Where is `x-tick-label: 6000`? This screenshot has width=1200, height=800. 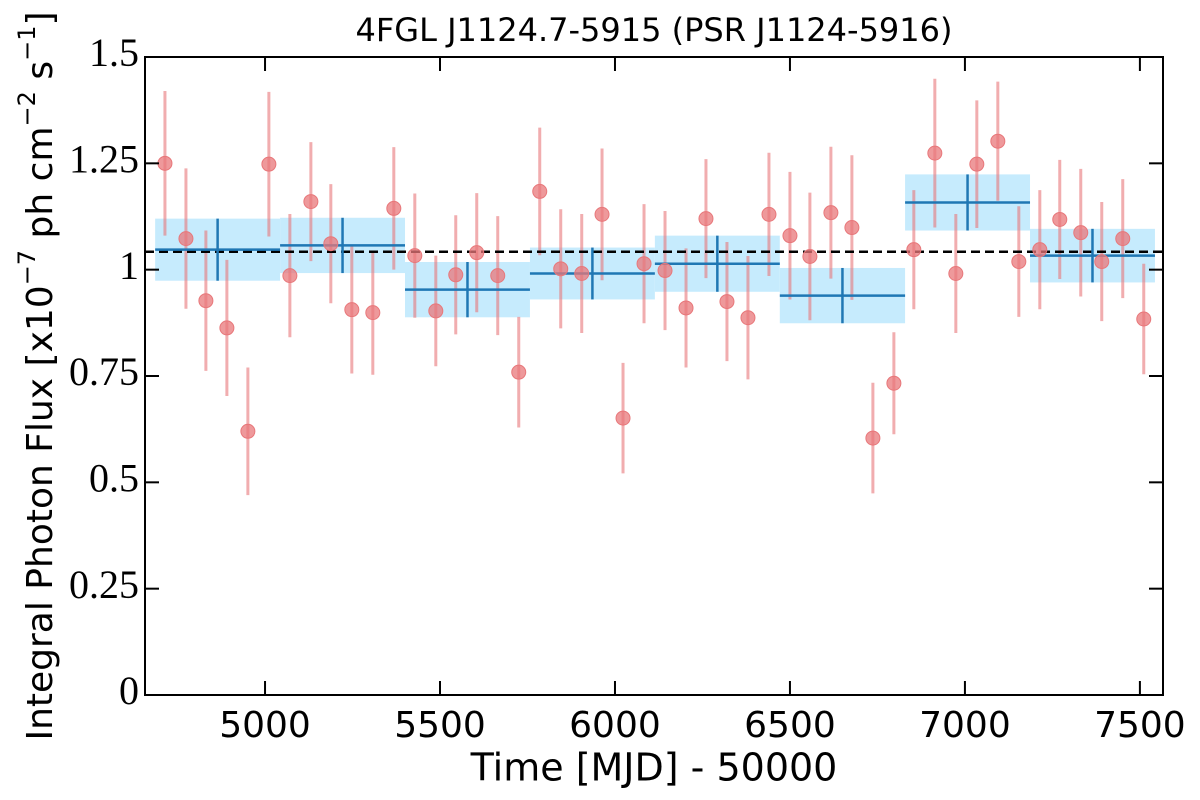 x-tick-label: 6000 is located at coordinates (615, 725).